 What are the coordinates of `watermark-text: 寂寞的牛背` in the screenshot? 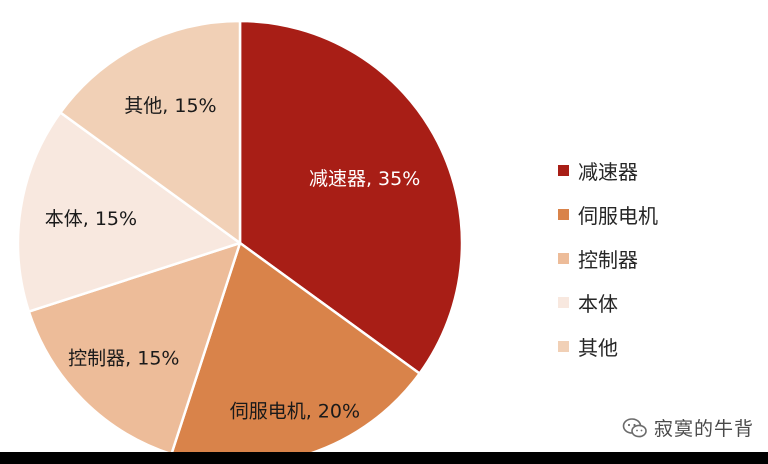 It's located at (703, 429).